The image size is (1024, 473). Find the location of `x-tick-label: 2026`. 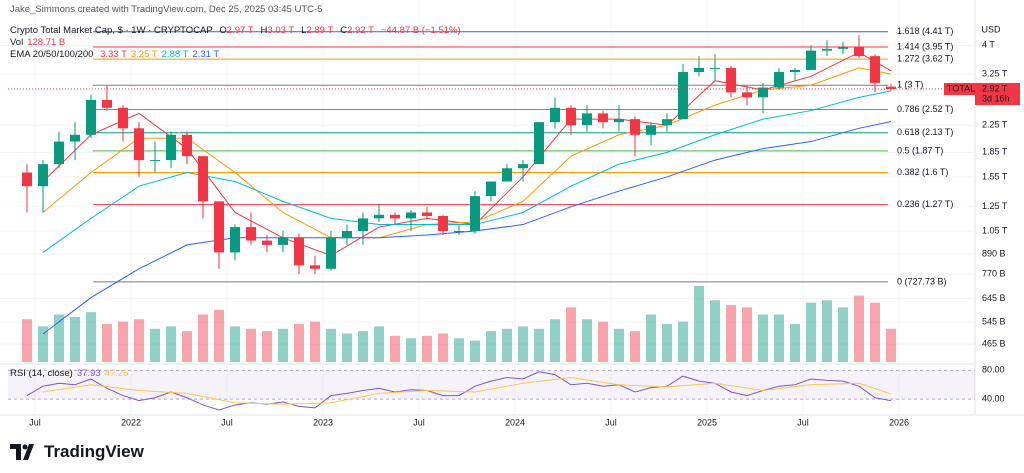

x-tick-label: 2026 is located at coordinates (899, 422).